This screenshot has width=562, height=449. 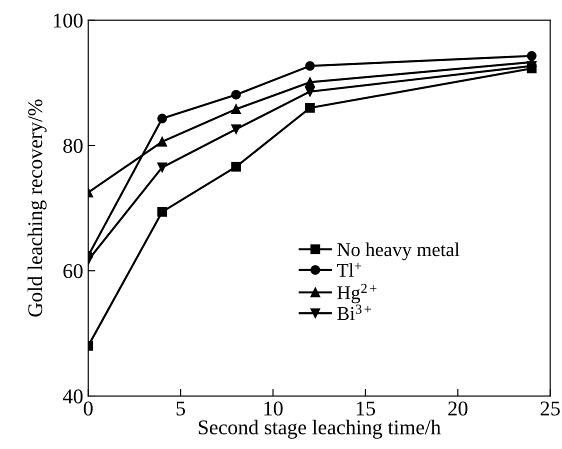 I want to click on legend-label: No heavy metal, so click(x=398, y=251).